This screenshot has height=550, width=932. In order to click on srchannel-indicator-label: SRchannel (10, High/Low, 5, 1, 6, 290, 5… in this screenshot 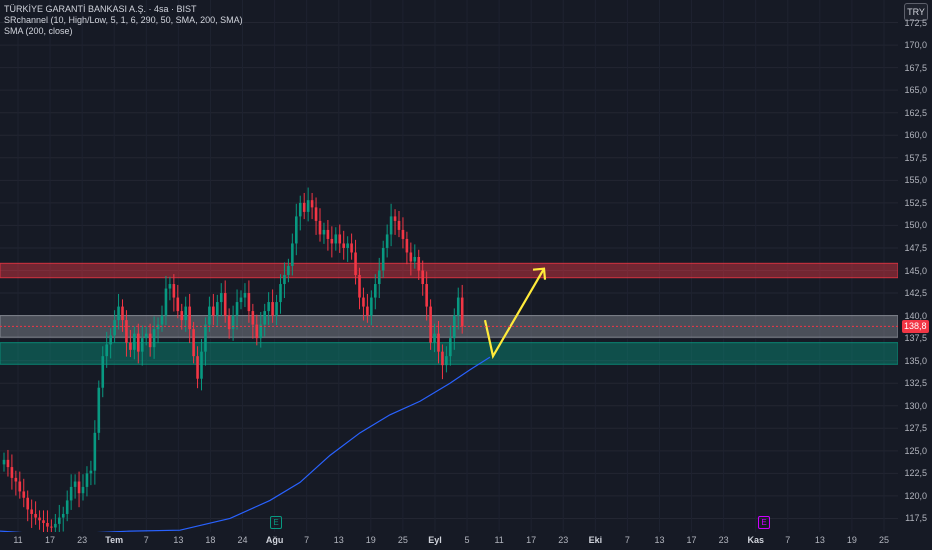, I will do `click(123, 20)`.